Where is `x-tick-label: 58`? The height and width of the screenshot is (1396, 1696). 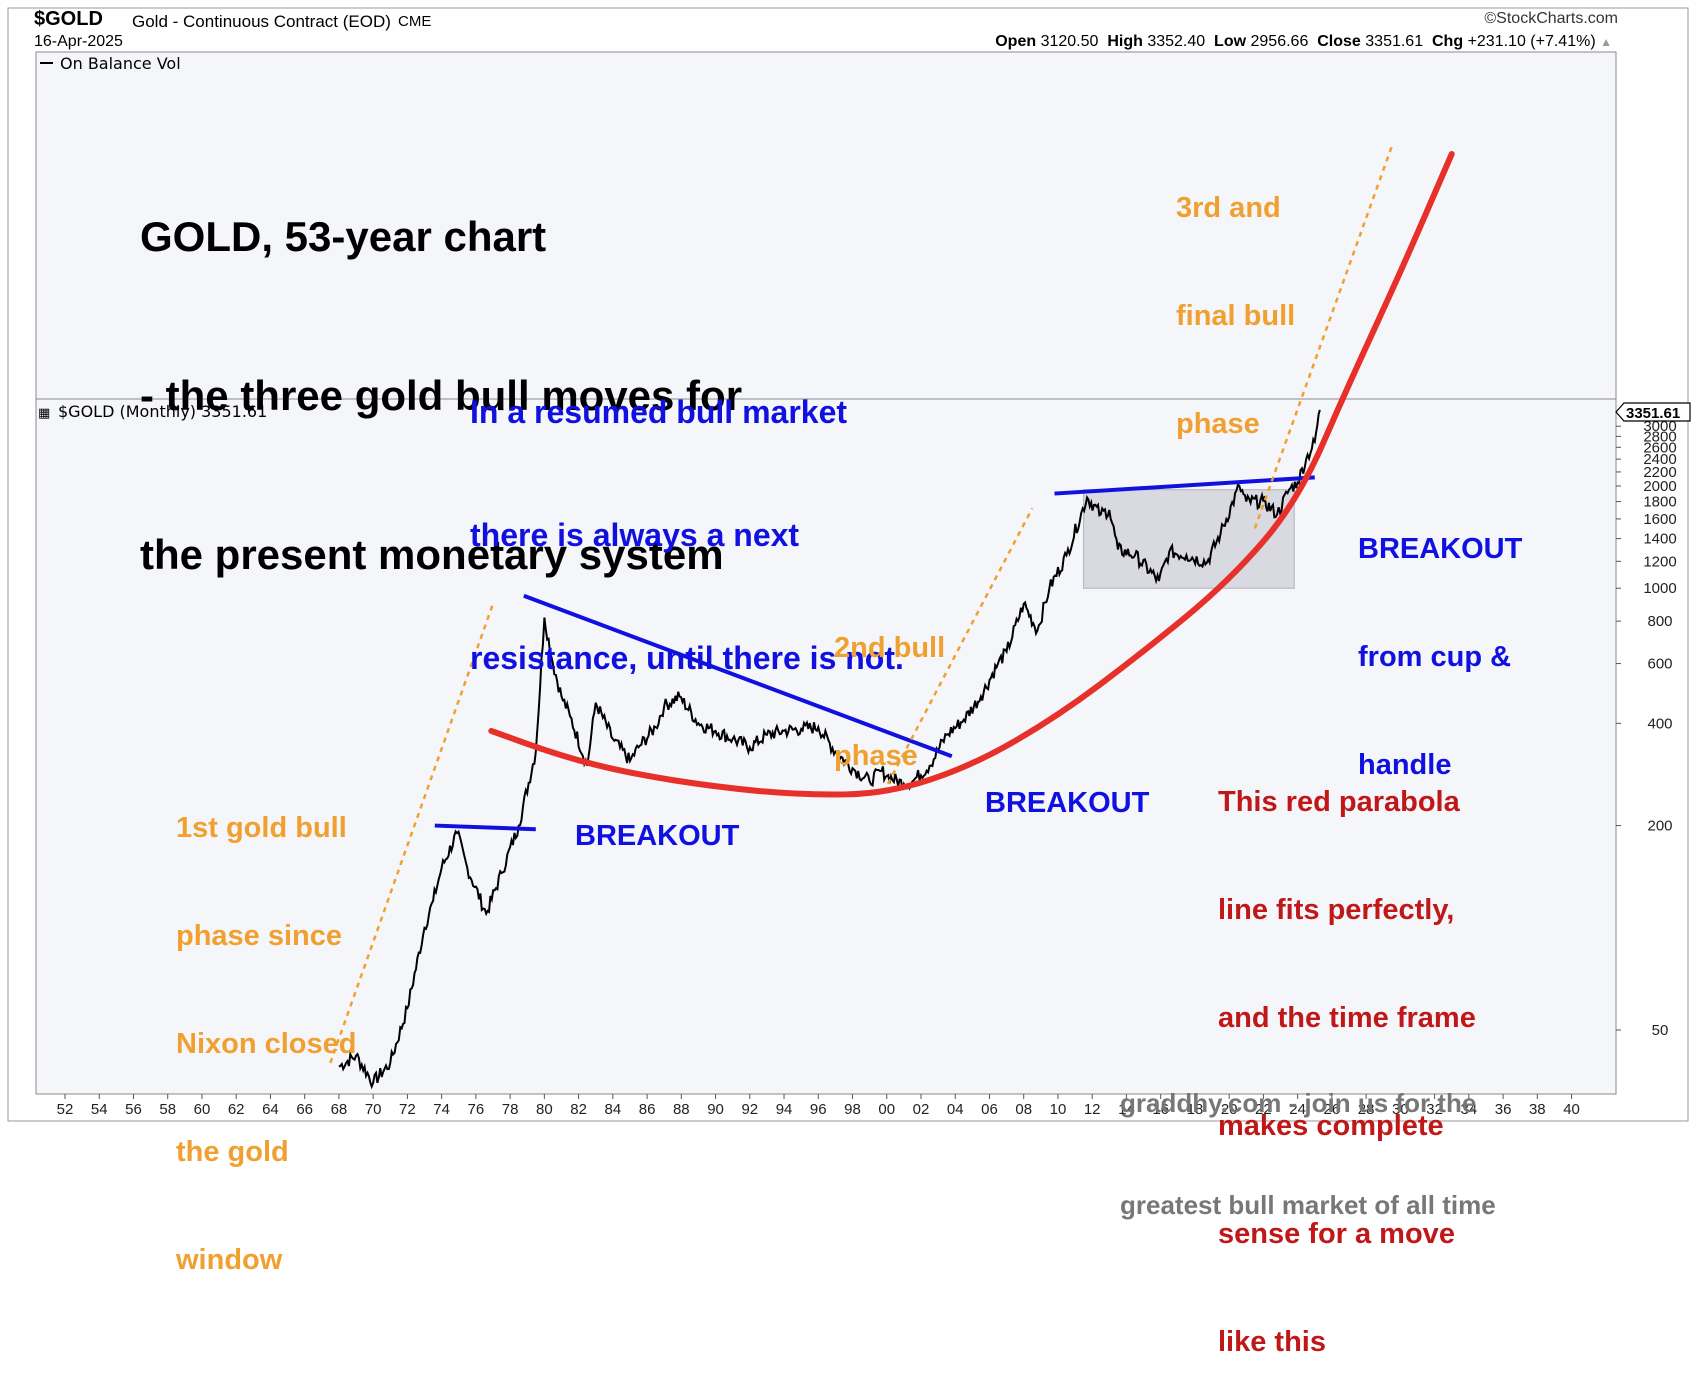 x-tick-label: 58 is located at coordinates (167, 1109).